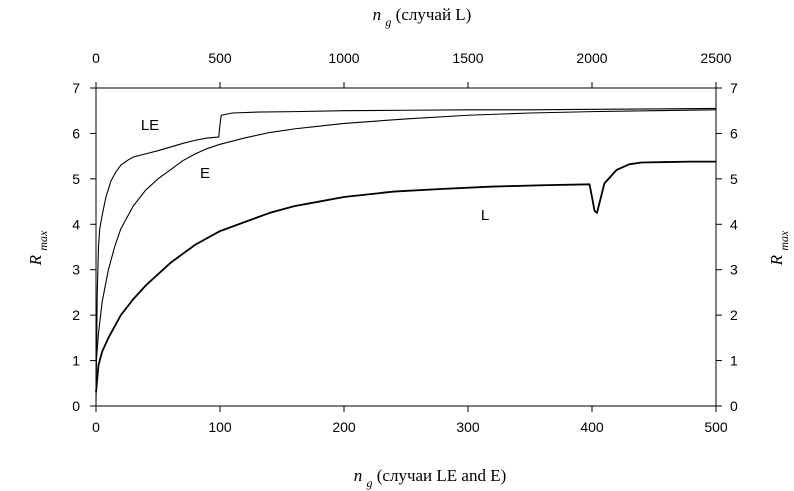  What do you see at coordinates (591, 58) in the screenshot?
I see `top-tick-label: 2000` at bounding box center [591, 58].